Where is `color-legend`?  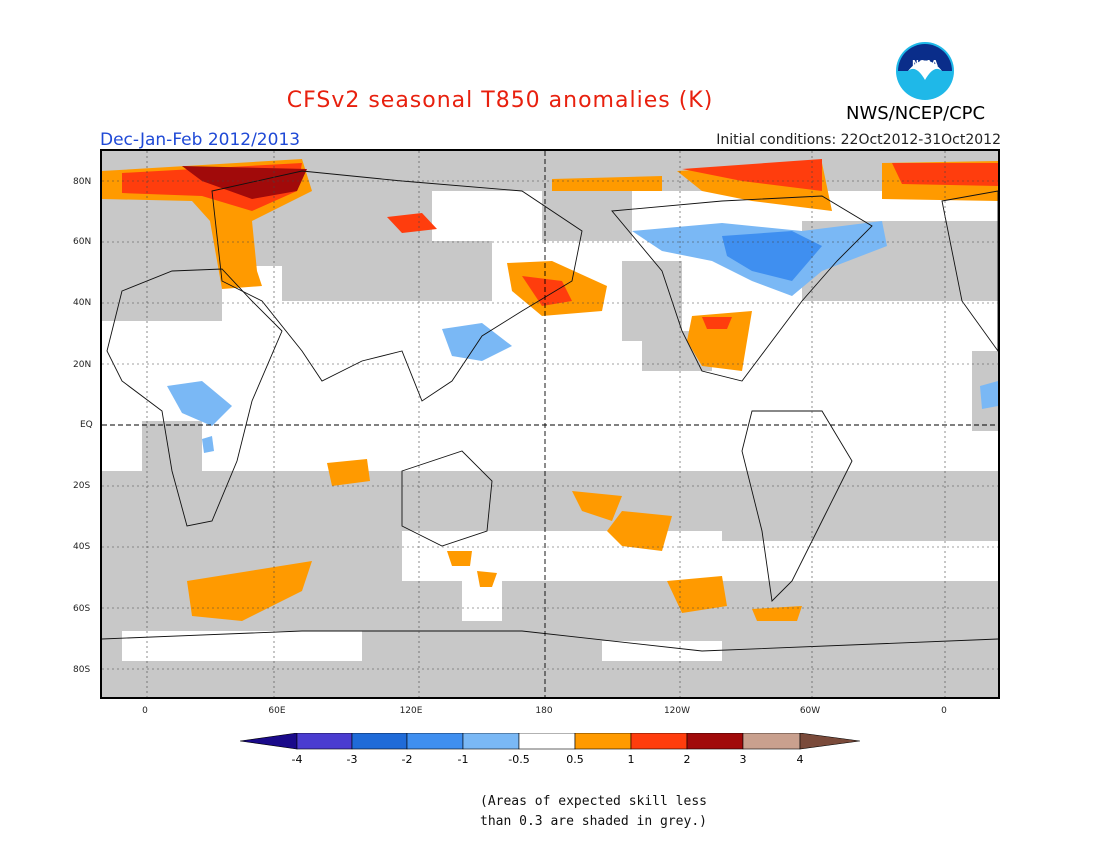 color-legend is located at coordinates (550, 741).